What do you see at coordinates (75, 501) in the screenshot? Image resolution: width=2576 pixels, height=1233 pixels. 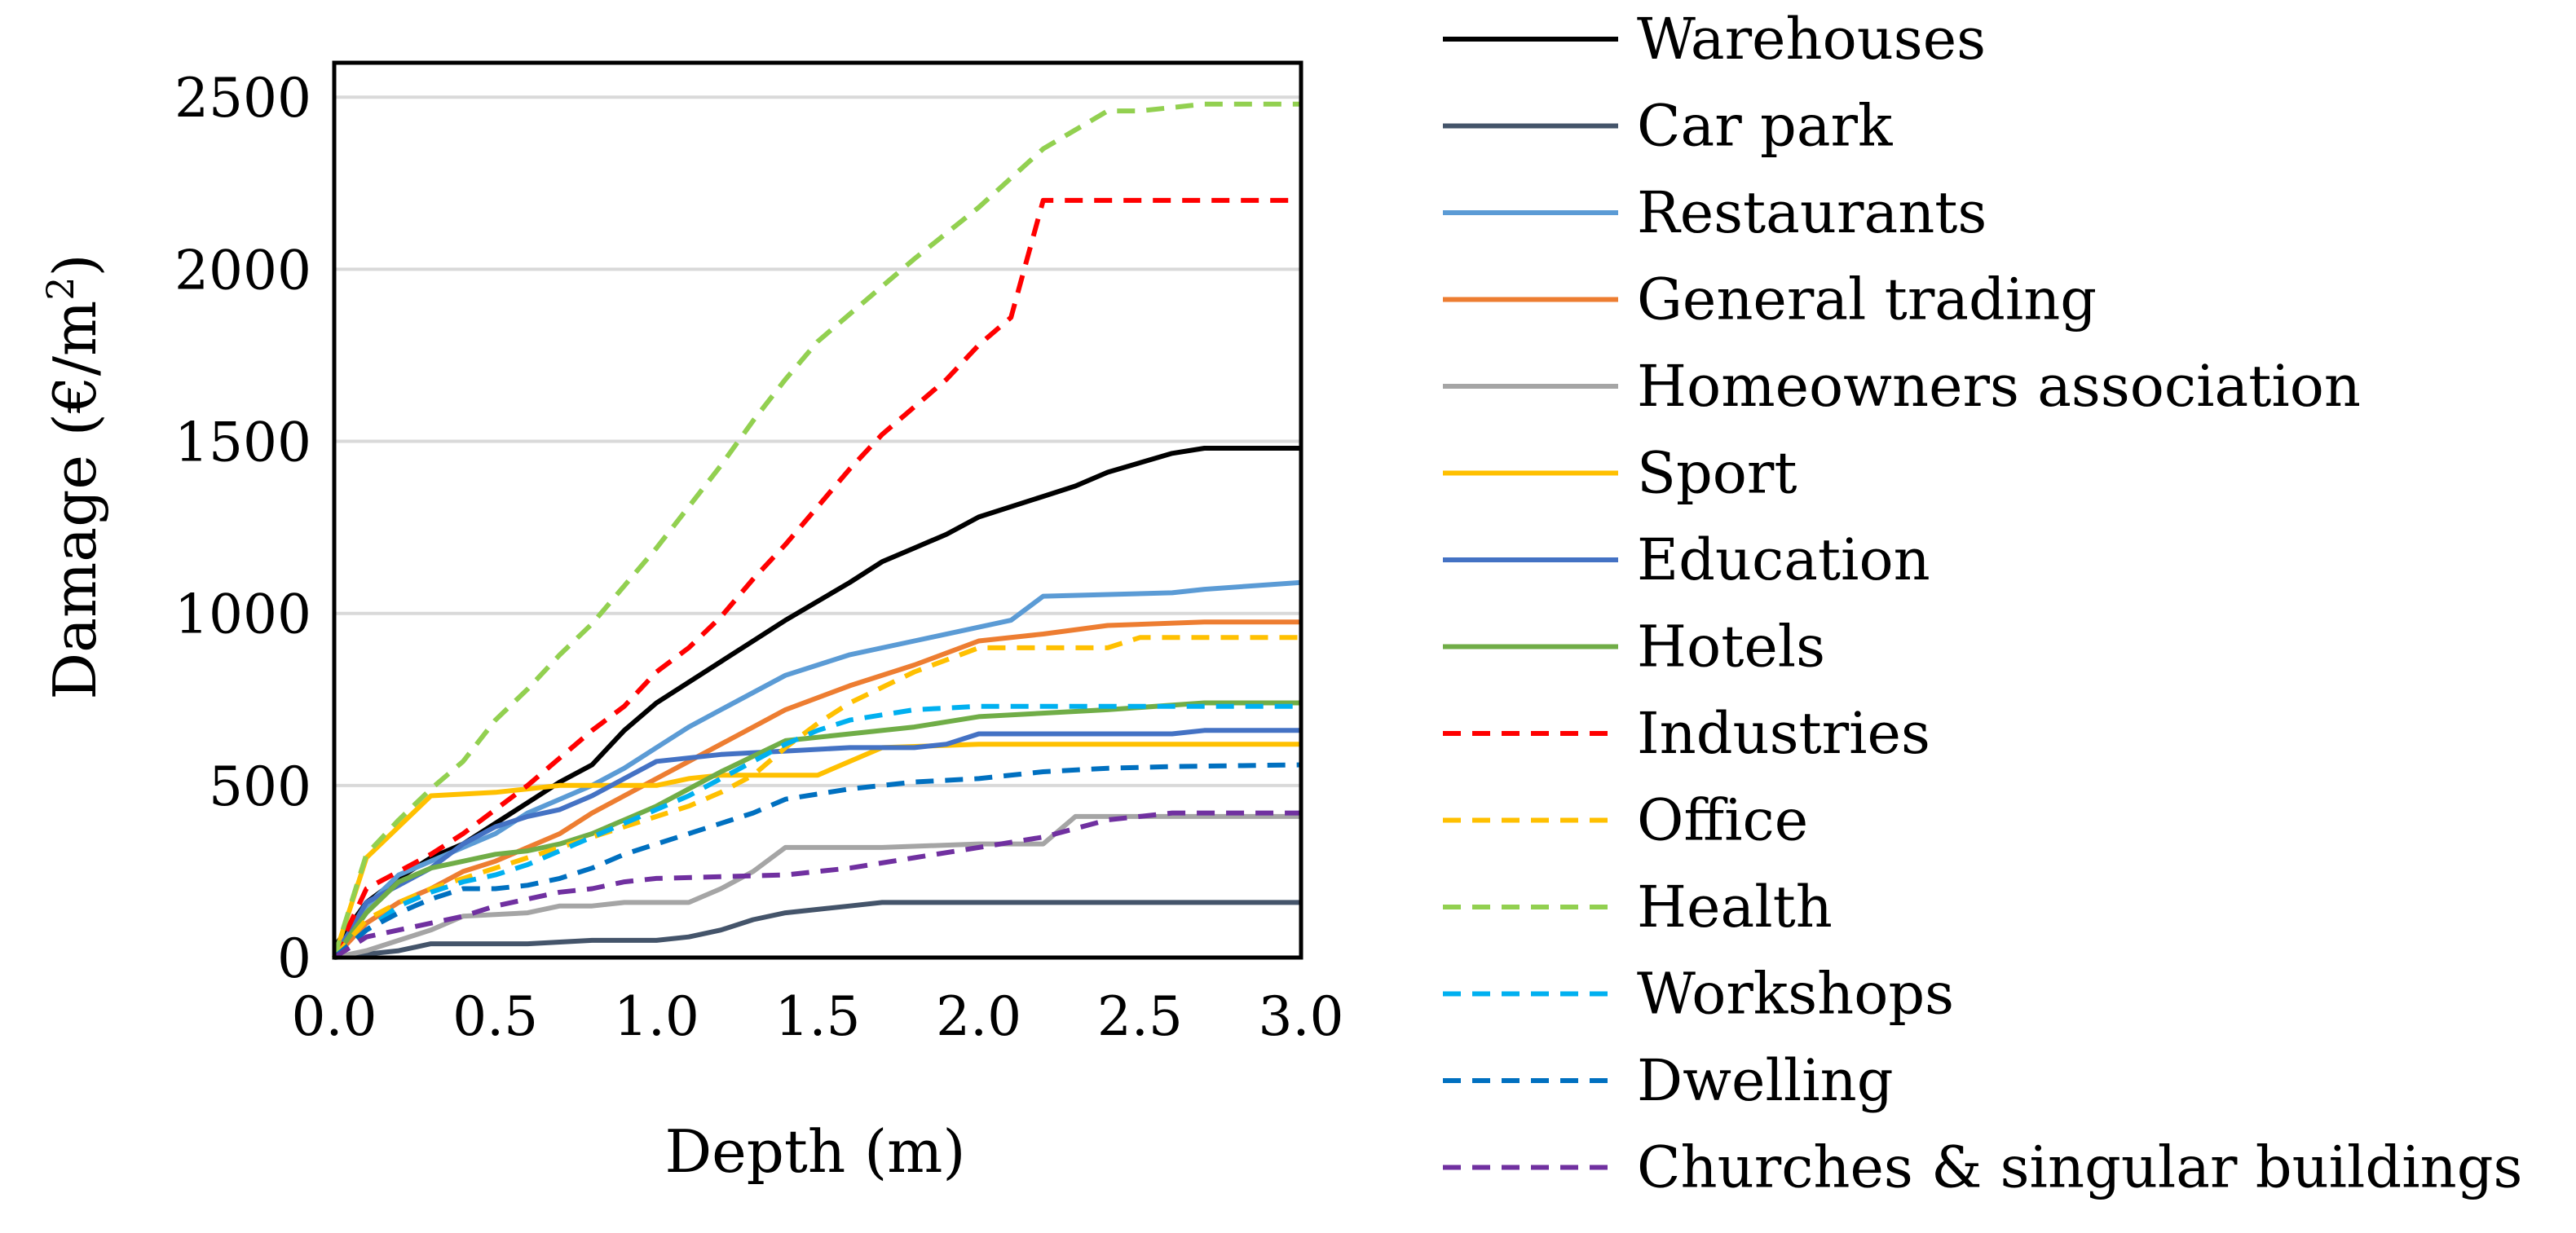 I see `y-axis-label-main: Damage (€/m` at bounding box center [75, 501].